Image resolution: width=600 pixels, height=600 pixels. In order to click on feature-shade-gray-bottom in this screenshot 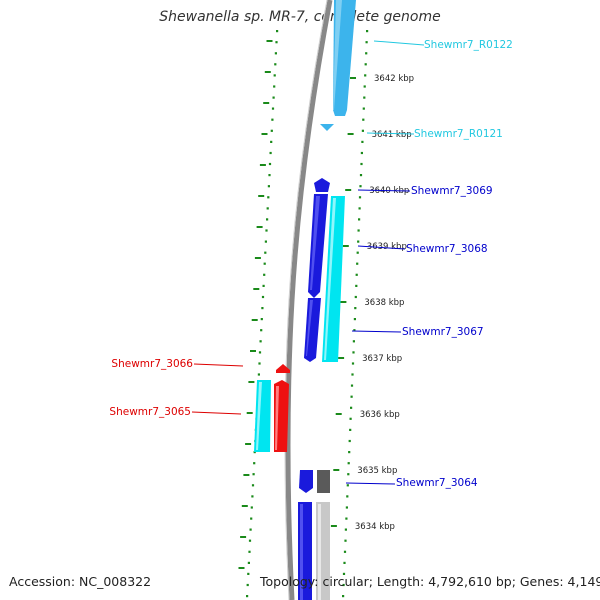, I will do `click(319, 552)`.